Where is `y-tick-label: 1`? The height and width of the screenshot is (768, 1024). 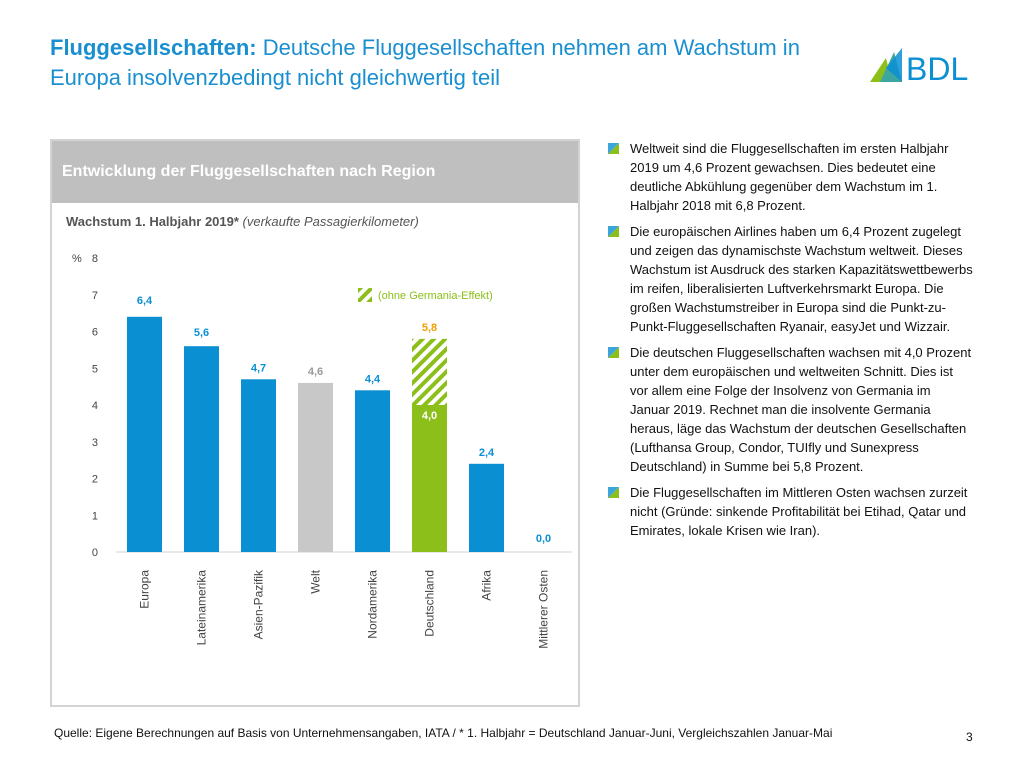
y-tick-label: 1 is located at coordinates (95, 516).